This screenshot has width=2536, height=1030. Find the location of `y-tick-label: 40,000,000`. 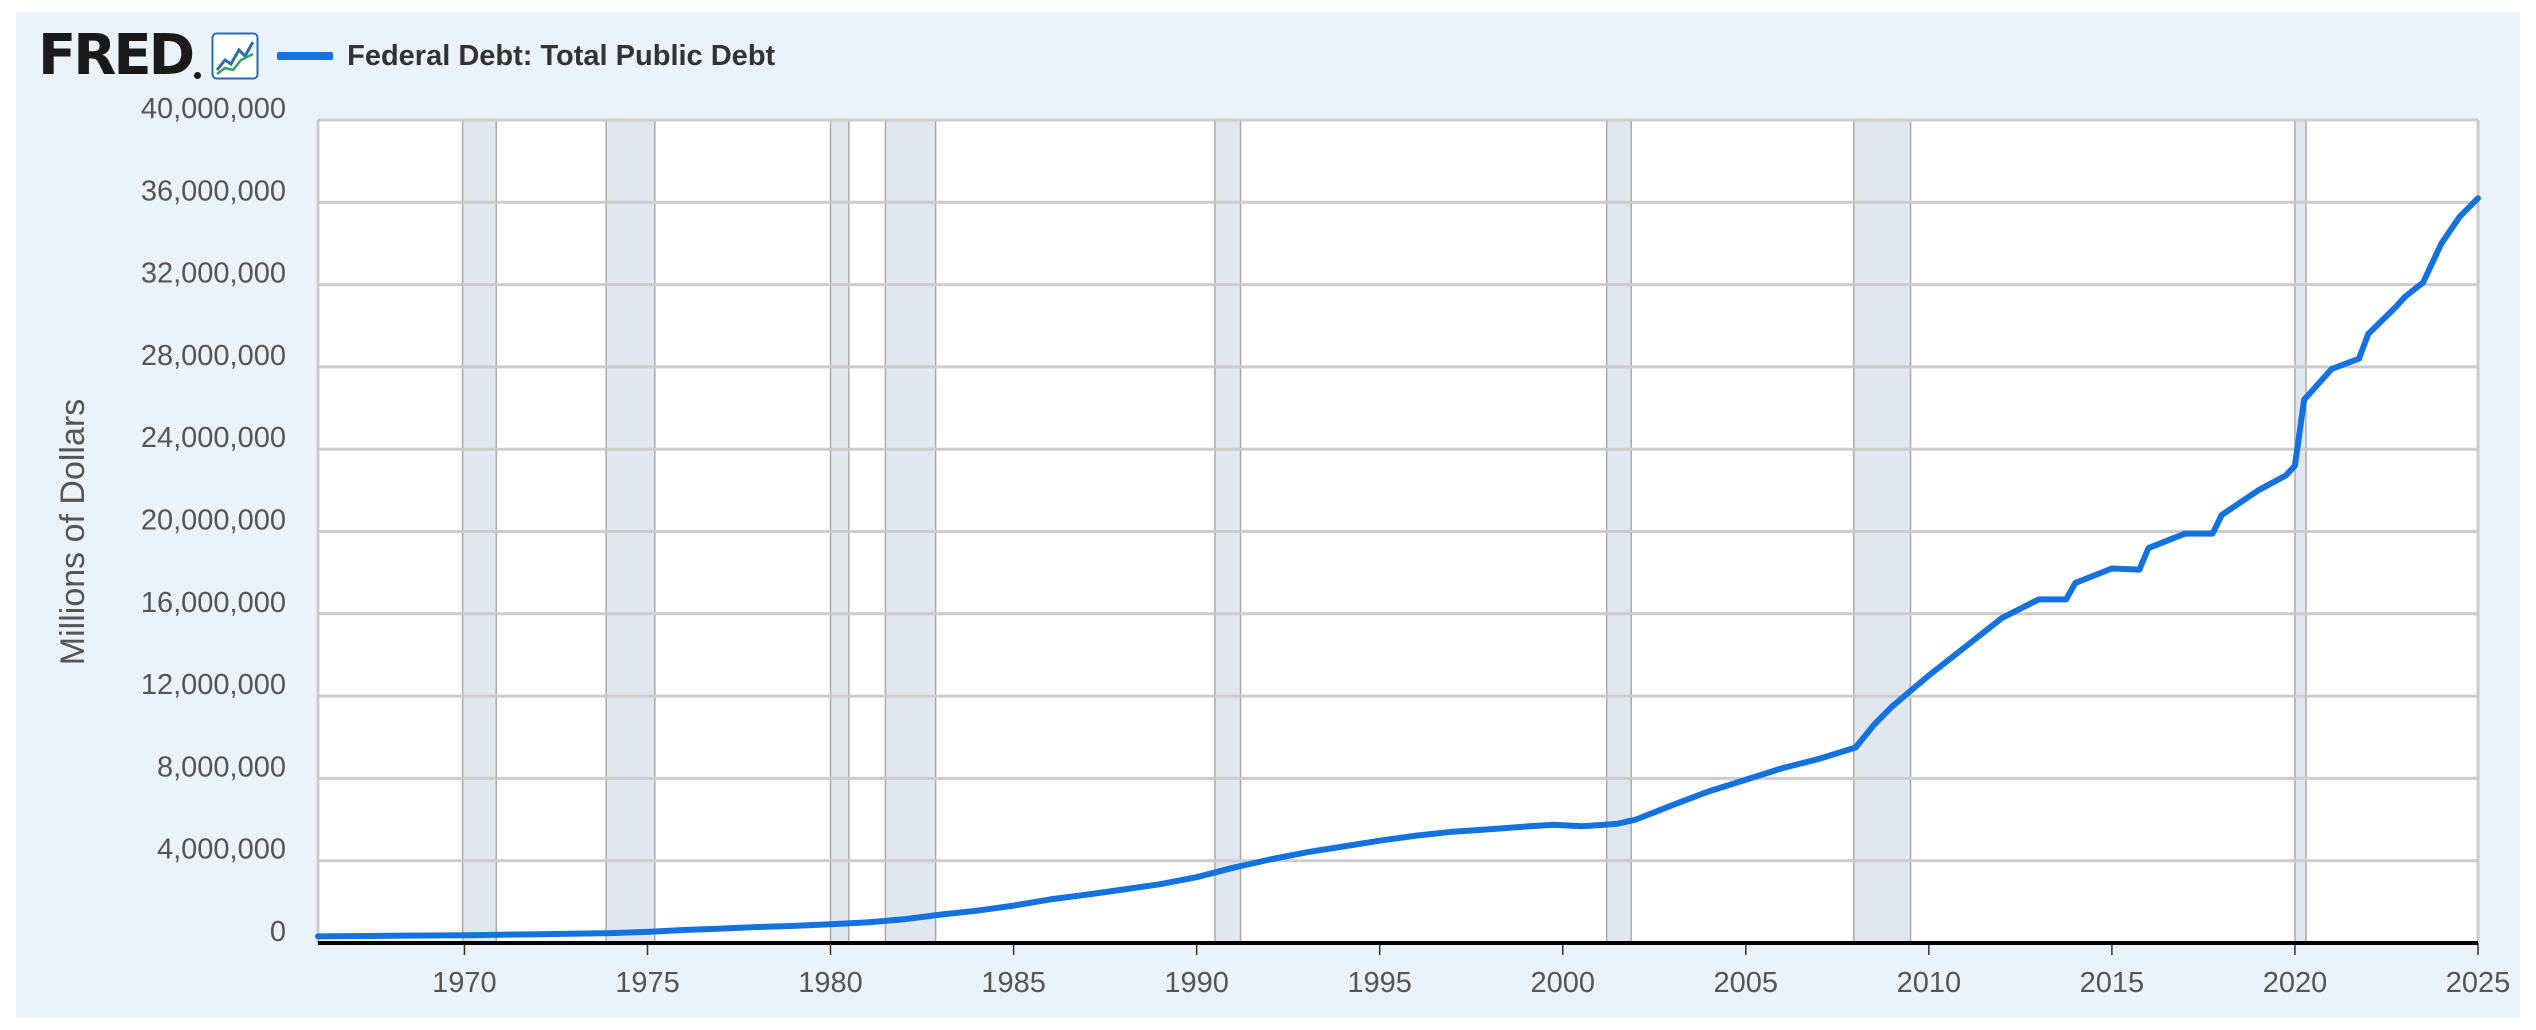

y-tick-label: 40,000,000 is located at coordinates (213, 109).